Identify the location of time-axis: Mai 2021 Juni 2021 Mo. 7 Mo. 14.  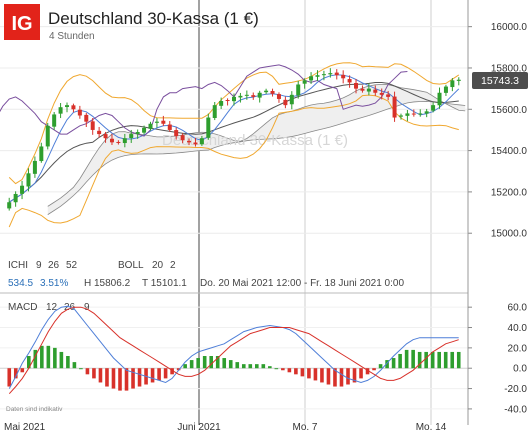
(225, 427).